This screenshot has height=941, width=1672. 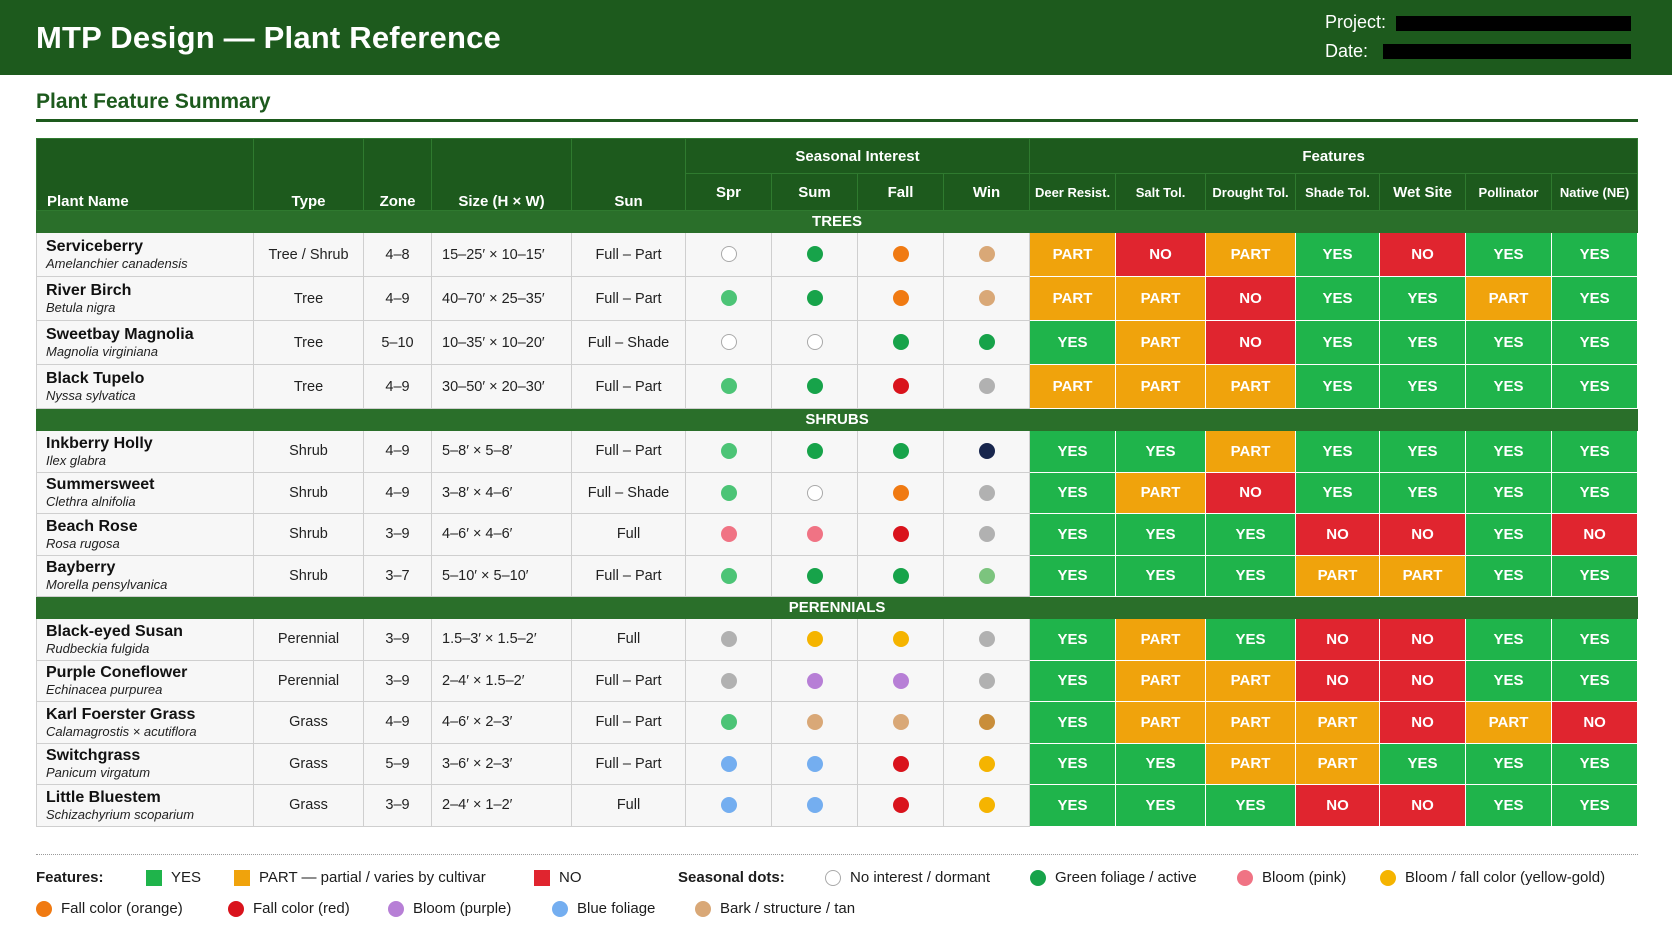 I want to click on no-swatch, so click(x=542, y=877).